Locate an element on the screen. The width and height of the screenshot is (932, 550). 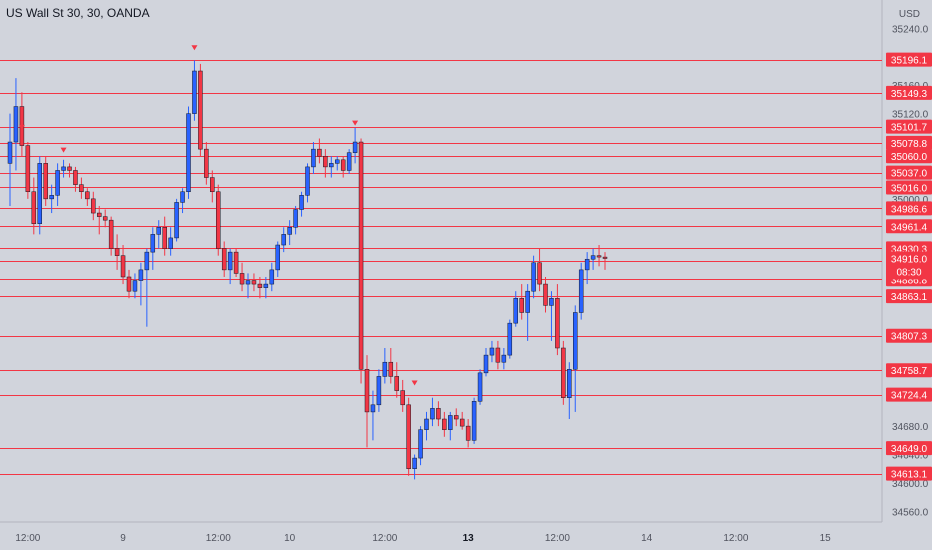
price-tick-label: 35240.0 is located at coordinates (910, 29).